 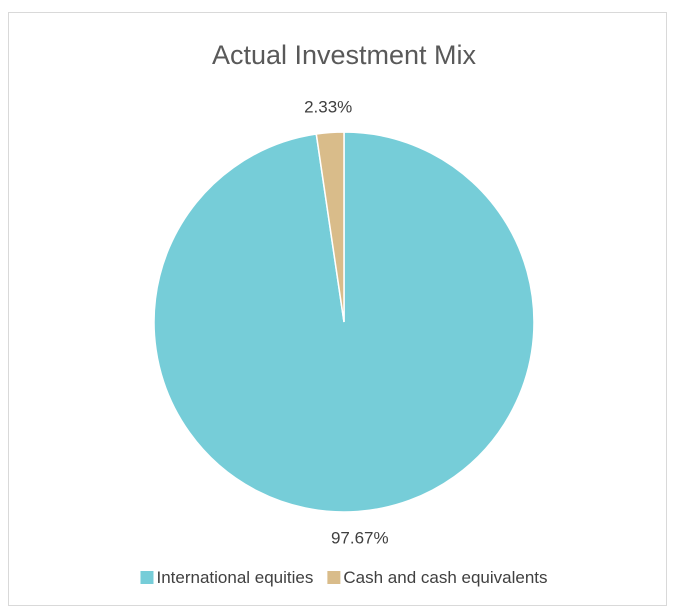 What do you see at coordinates (330, 227) in the screenshot?
I see `pie-slice-cash-and-cash-equivalents` at bounding box center [330, 227].